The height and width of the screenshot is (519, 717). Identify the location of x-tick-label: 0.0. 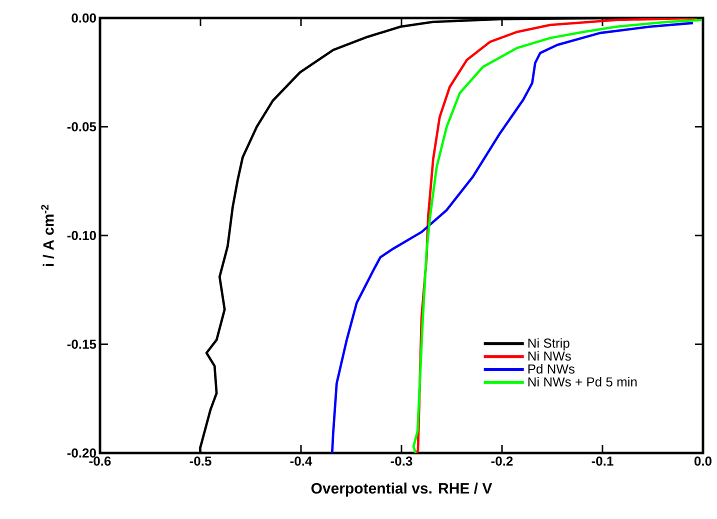
(703, 461).